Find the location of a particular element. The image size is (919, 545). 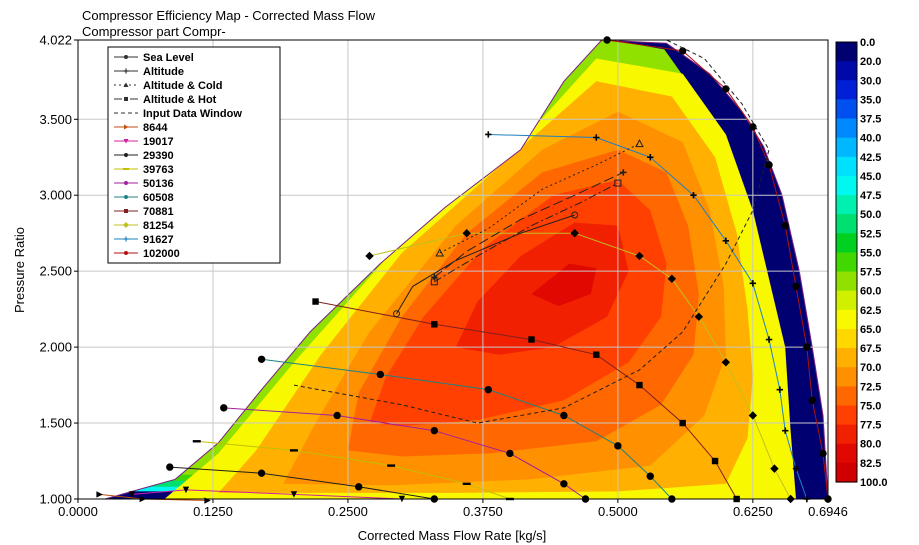

colorbar-label: 77.5 is located at coordinates (870, 426).